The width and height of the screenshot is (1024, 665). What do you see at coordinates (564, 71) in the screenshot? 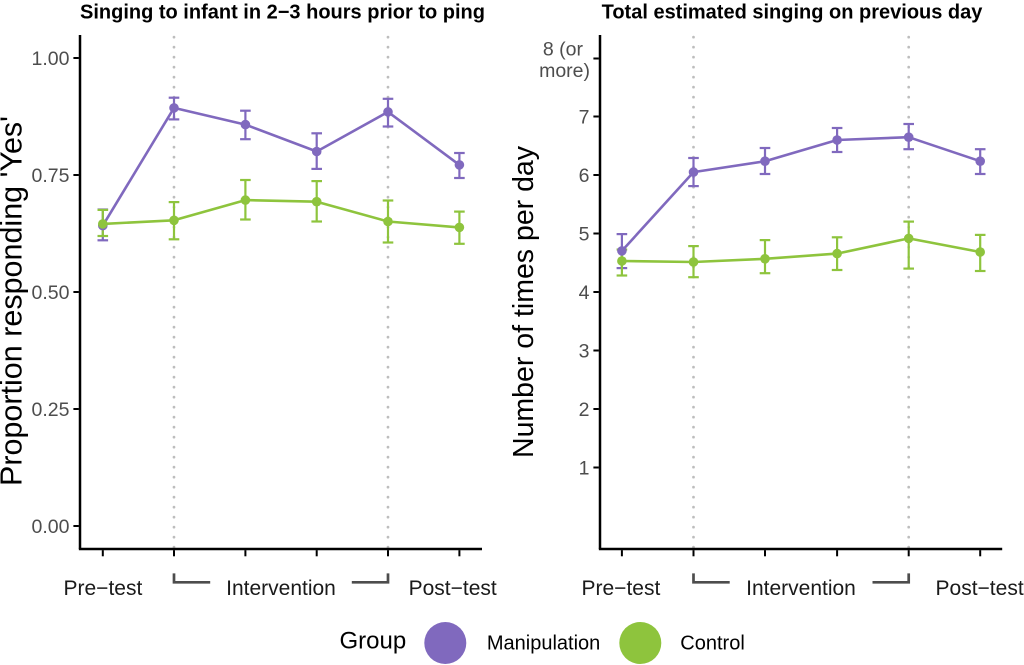
I see `svg-text: more)` at bounding box center [564, 71].